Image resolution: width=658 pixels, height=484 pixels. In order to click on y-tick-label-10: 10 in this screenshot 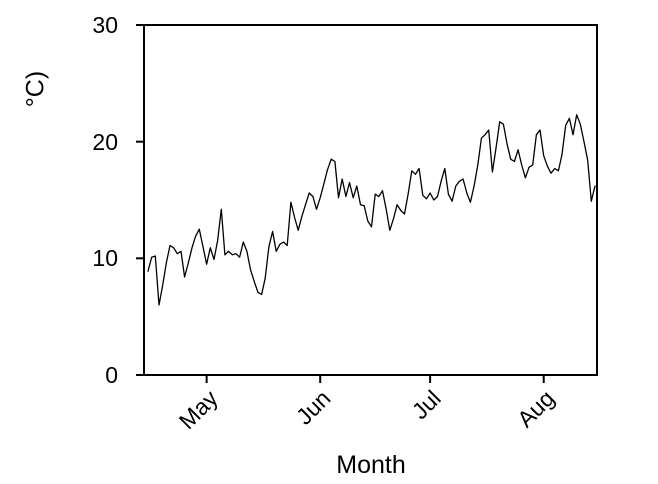, I will do `click(105, 258)`.